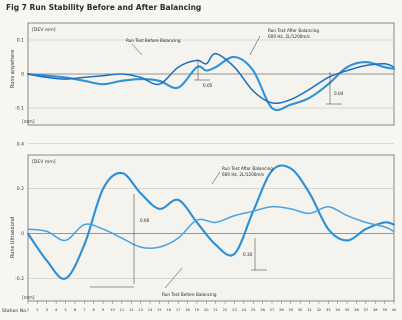  What do you see at coordinates (159, 310) in the screenshot?
I see `x-tick-label-14: 15` at bounding box center [159, 310].